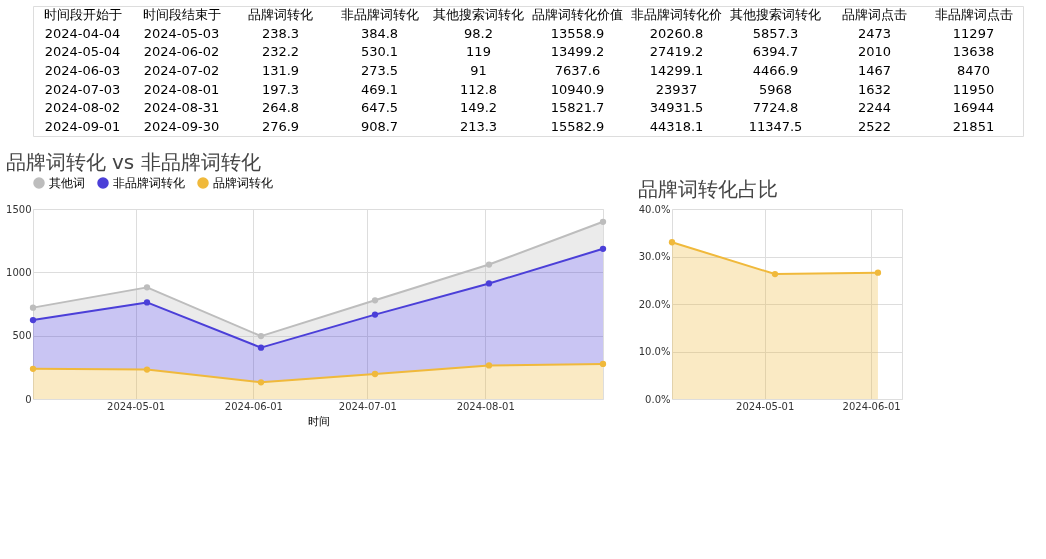 The width and height of the screenshot is (1046, 559). I want to click on x-axis-title: 时间, so click(318, 421).